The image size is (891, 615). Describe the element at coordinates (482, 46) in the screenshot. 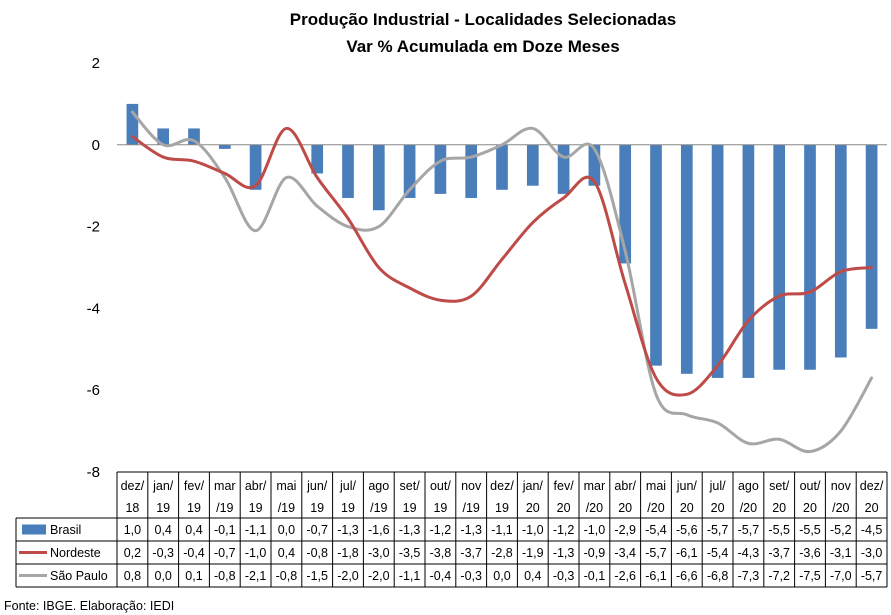

I see `chart-subtitle: Var % Acumulada em Doze Meses` at that location.